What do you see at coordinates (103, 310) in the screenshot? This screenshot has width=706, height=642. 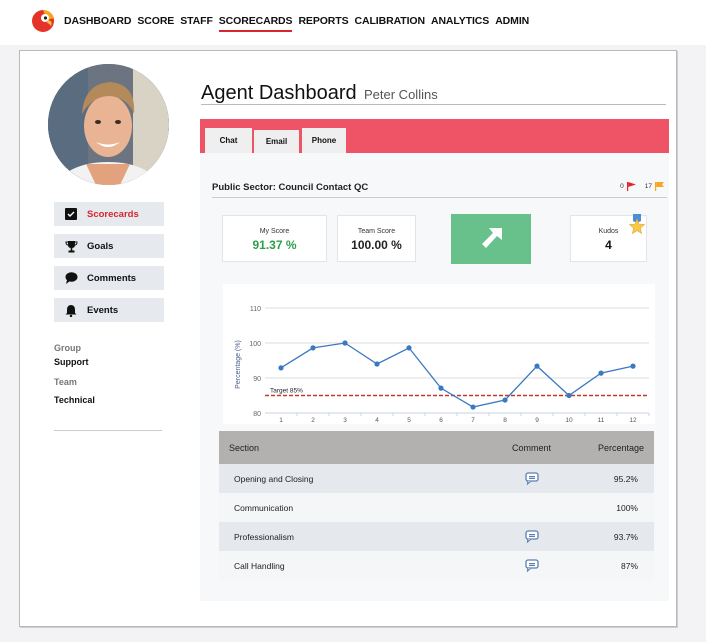 I see `sidebar-item-label: Events` at bounding box center [103, 310].